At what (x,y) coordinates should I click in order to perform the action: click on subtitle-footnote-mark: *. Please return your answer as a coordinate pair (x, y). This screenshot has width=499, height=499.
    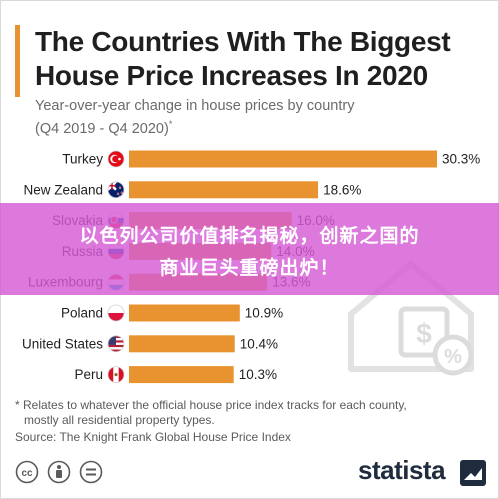
    Looking at the image, I should click on (170, 124).